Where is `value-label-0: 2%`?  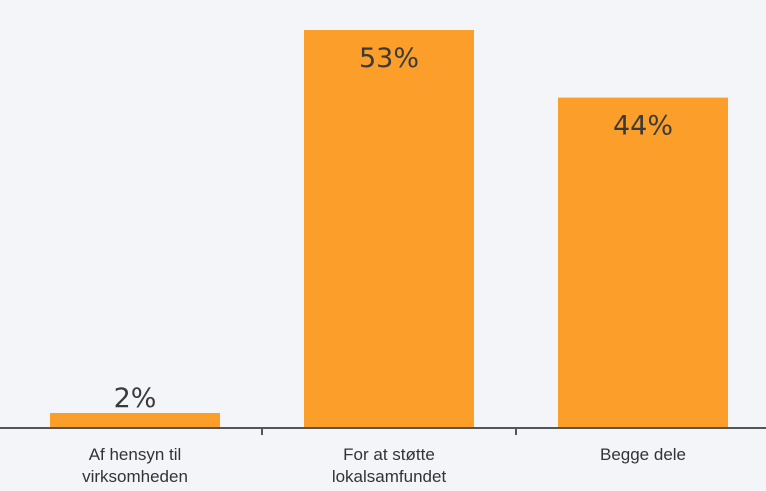
value-label-0: 2% is located at coordinates (135, 398).